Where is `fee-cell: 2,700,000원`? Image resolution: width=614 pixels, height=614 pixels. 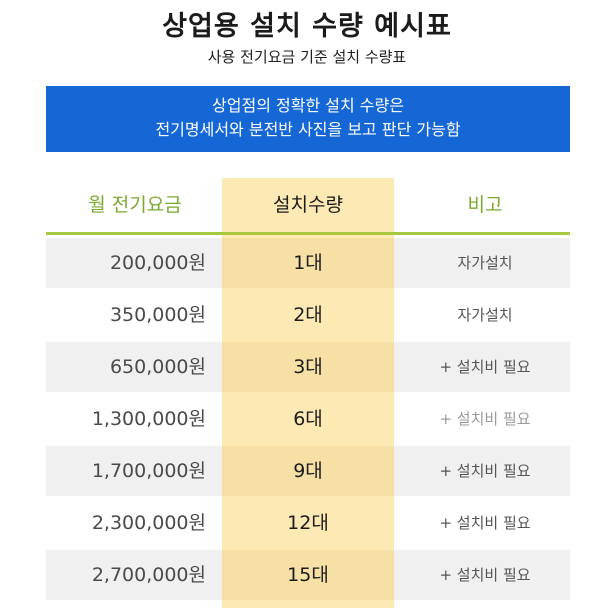 fee-cell: 2,700,000원 is located at coordinates (148, 575).